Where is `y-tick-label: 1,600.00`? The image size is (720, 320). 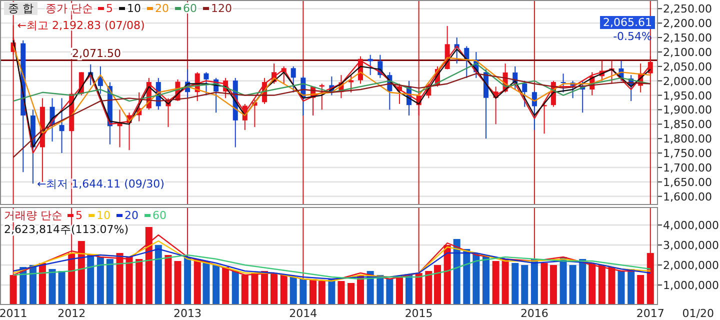 y-tick-label: 1,600.00 is located at coordinates (687, 197).